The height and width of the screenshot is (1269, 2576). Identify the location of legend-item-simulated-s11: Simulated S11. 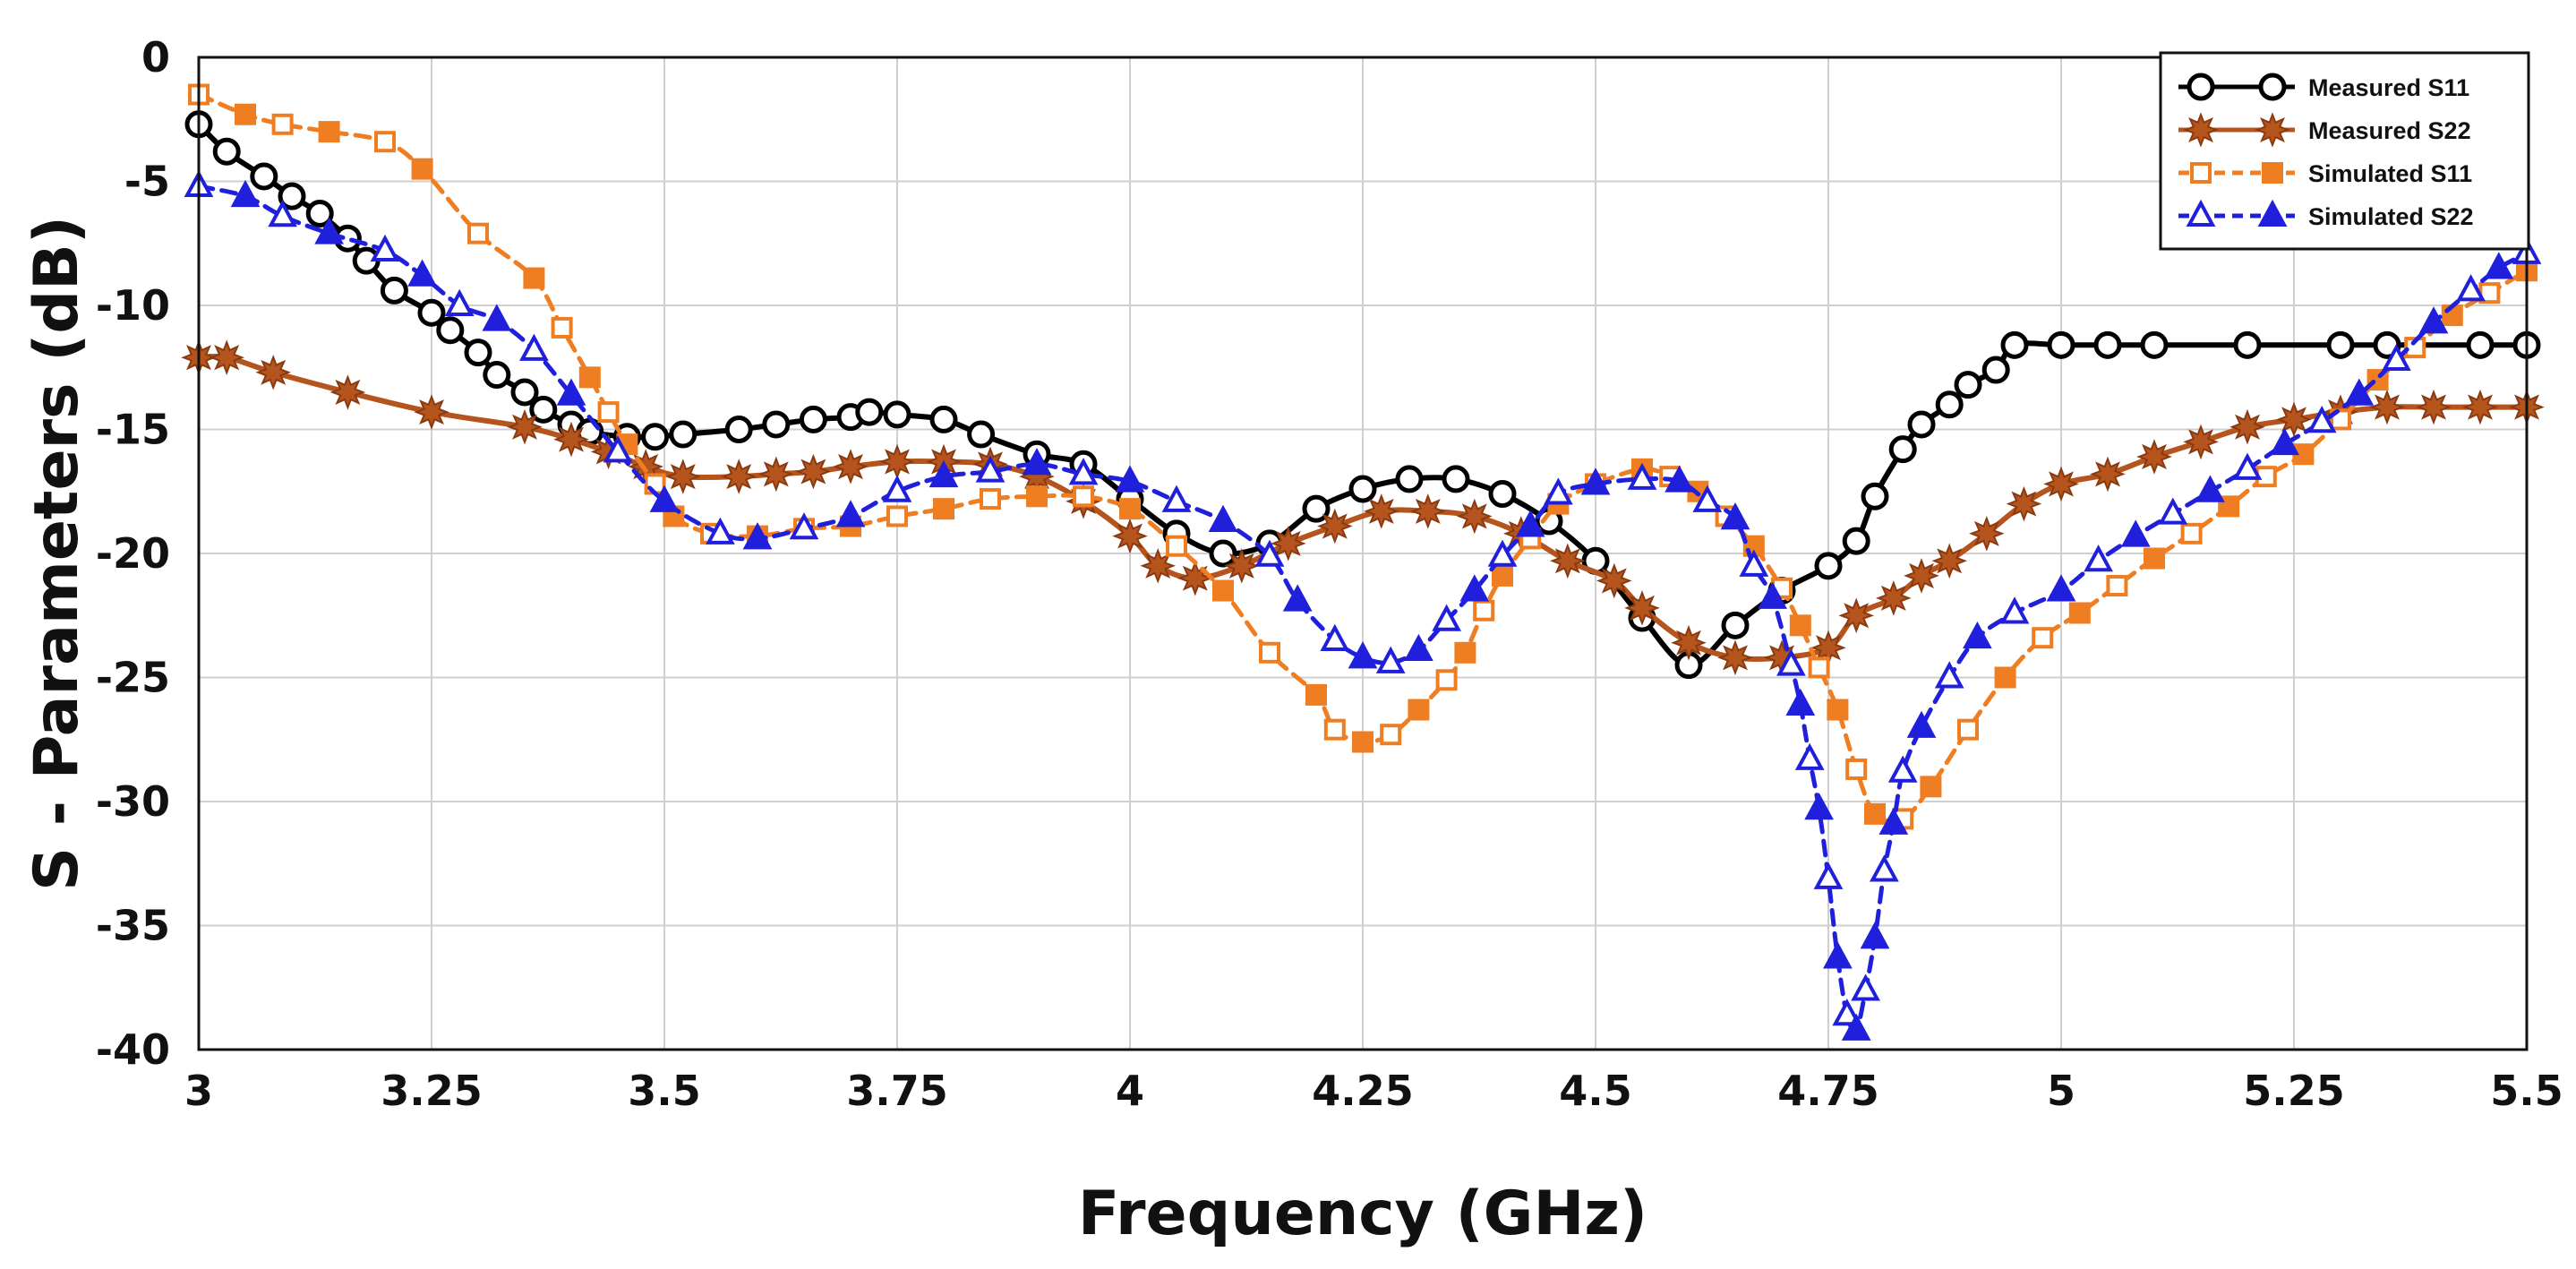
(2325, 173).